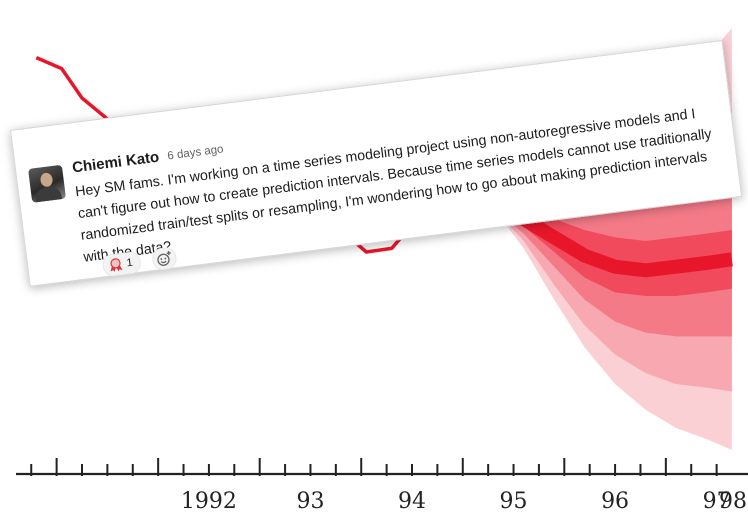 The image size is (748, 524). What do you see at coordinates (733, 501) in the screenshot?
I see `x-tick-label: 98` at bounding box center [733, 501].